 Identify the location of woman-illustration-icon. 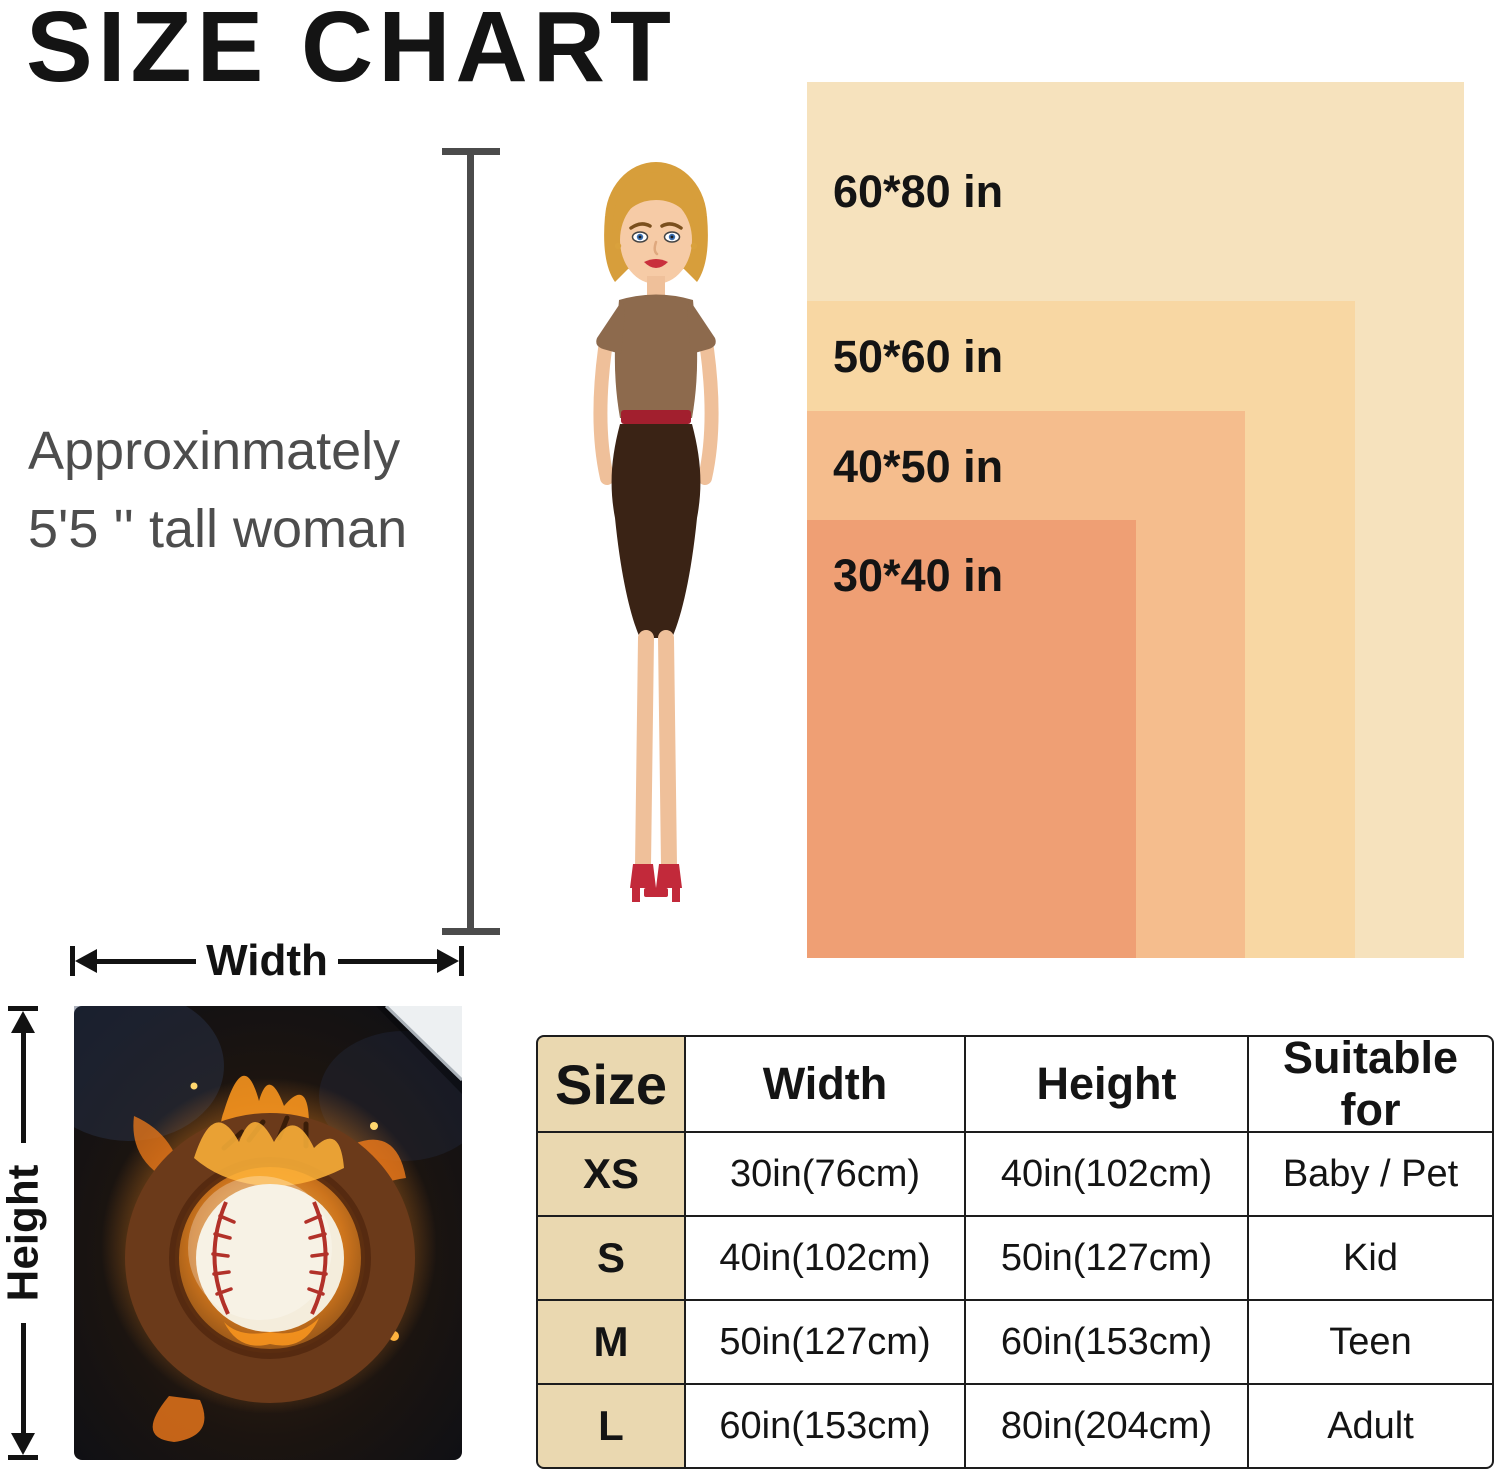
(656, 532).